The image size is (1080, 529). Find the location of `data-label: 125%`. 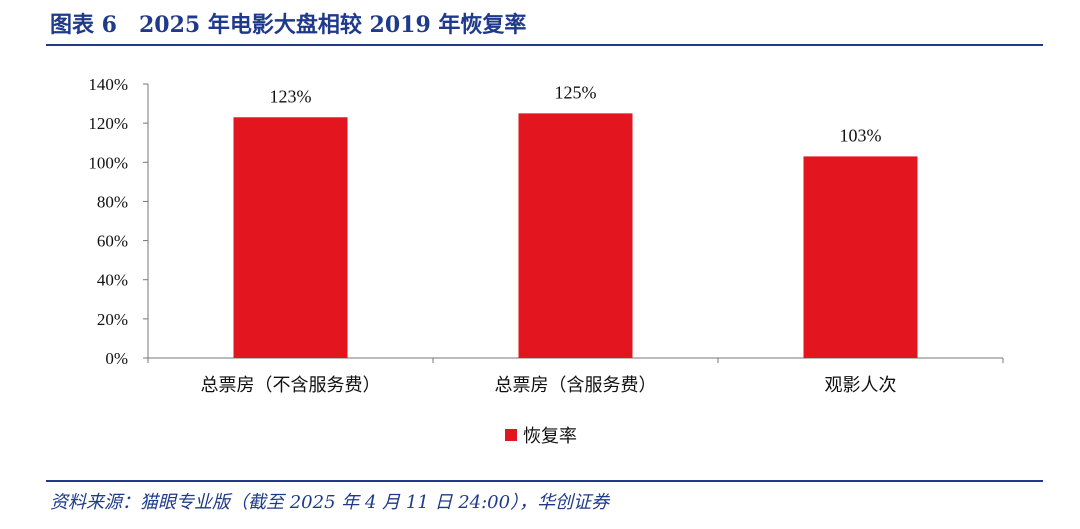

data-label: 125% is located at coordinates (576, 92).